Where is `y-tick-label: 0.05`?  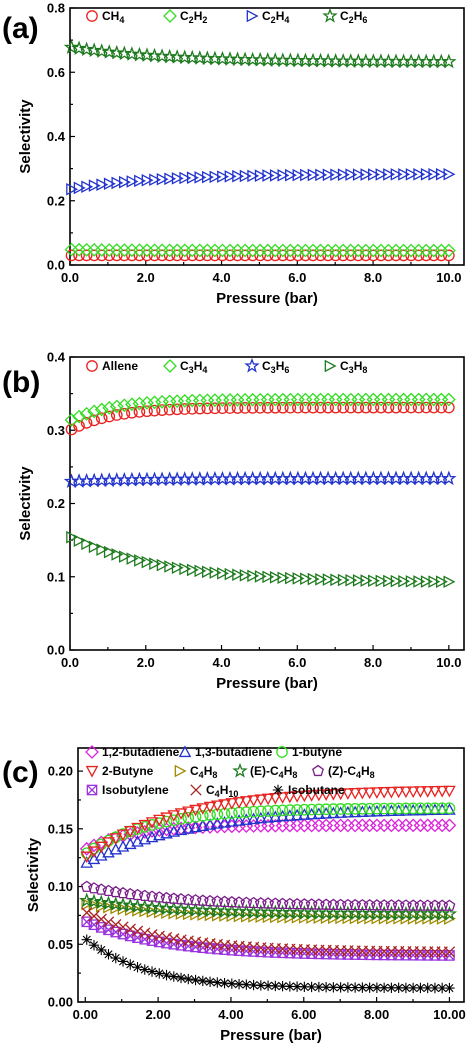 y-tick-label: 0.05 is located at coordinates (60, 944).